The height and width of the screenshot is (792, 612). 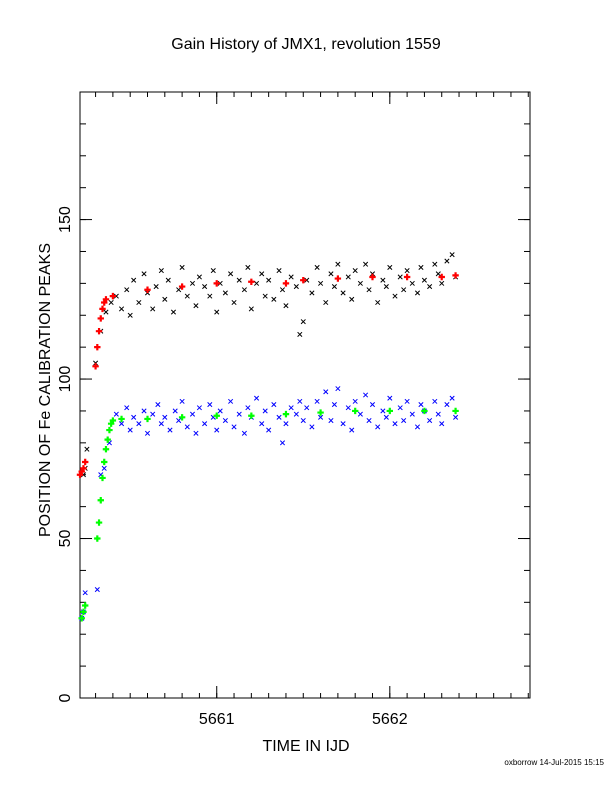 I want to click on y-tick-label: 100, so click(x=65, y=379).